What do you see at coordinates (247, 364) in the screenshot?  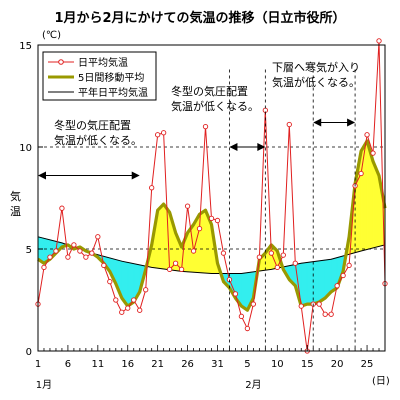 I see `x-tick-label: 5` at bounding box center [247, 364].